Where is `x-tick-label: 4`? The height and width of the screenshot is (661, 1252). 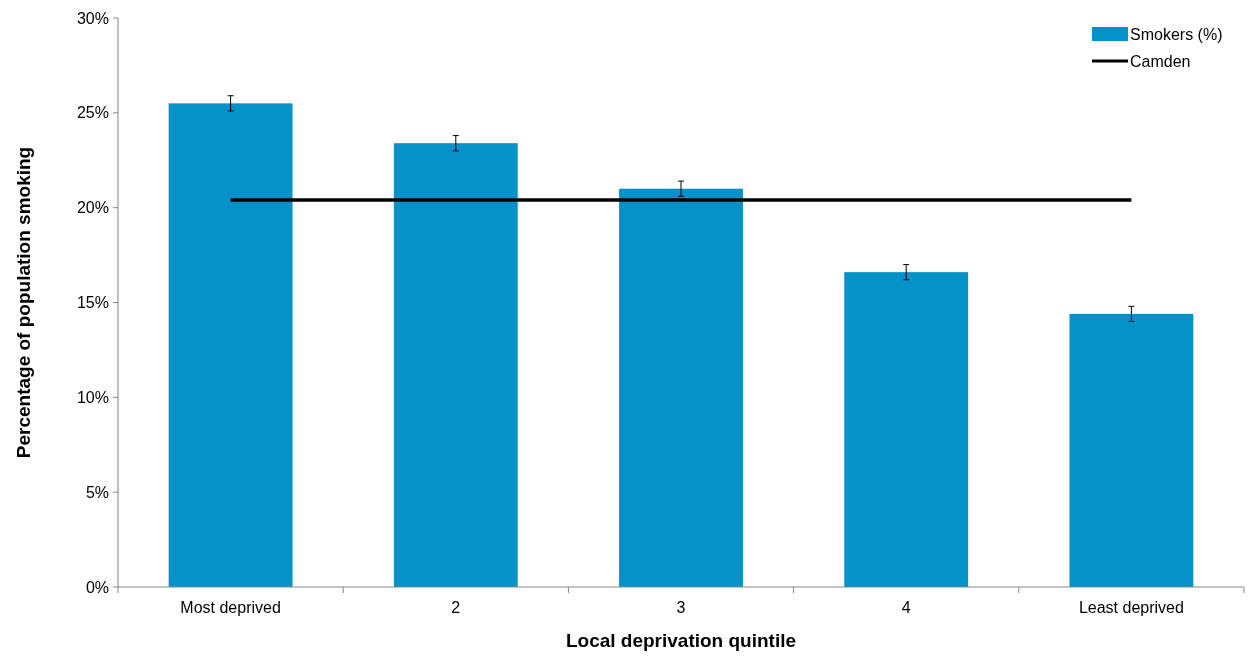 x-tick-label: 4 is located at coordinates (906, 607).